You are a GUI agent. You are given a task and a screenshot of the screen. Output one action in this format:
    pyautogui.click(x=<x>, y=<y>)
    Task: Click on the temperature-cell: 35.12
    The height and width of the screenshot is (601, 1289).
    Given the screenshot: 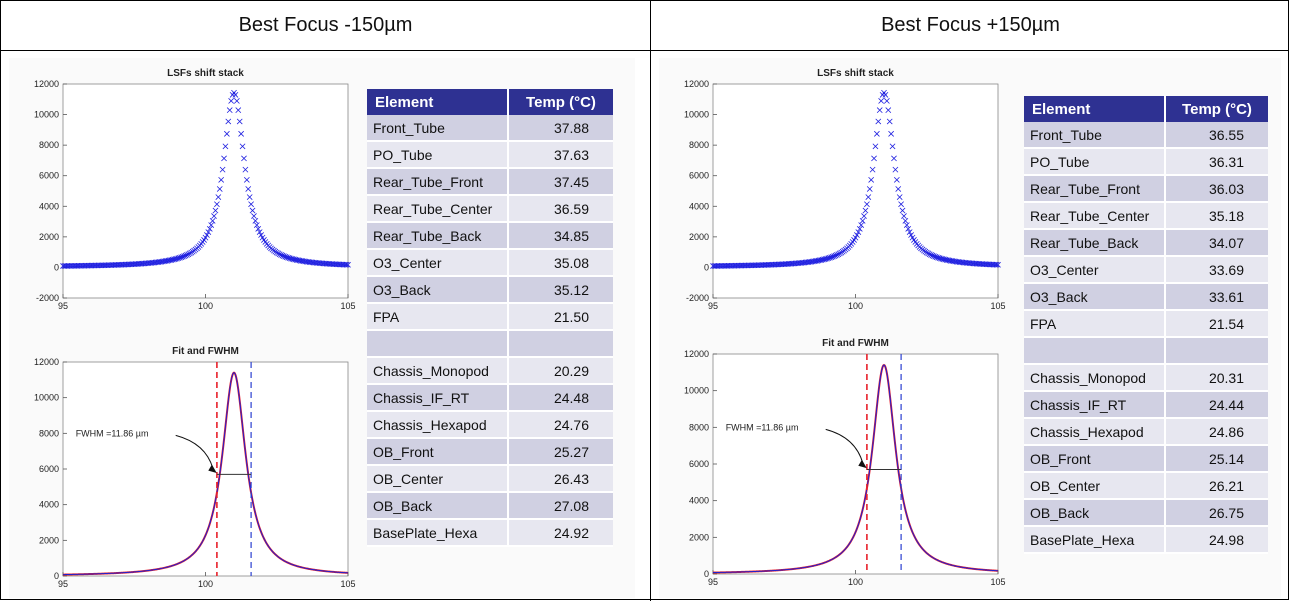 What is the action you would take?
    pyautogui.click(x=560, y=290)
    